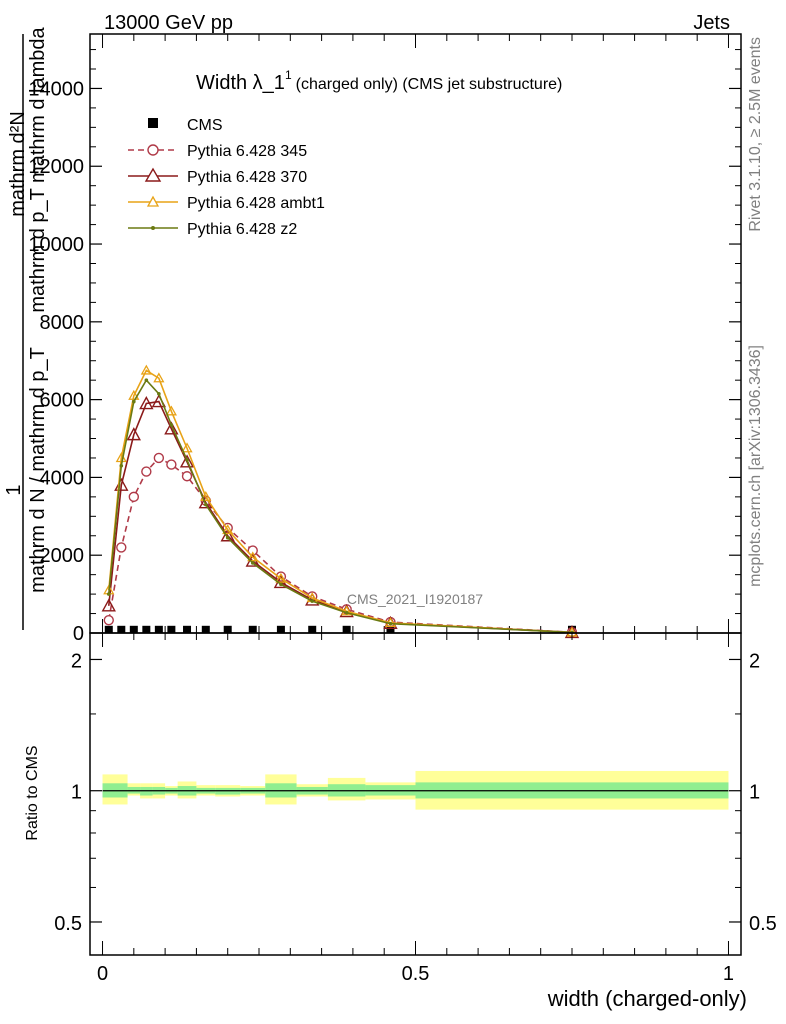 Image resolution: width=786 pixels, height=1024 pixels. I want to click on main-y-tick-label: 12000, so click(56, 167).